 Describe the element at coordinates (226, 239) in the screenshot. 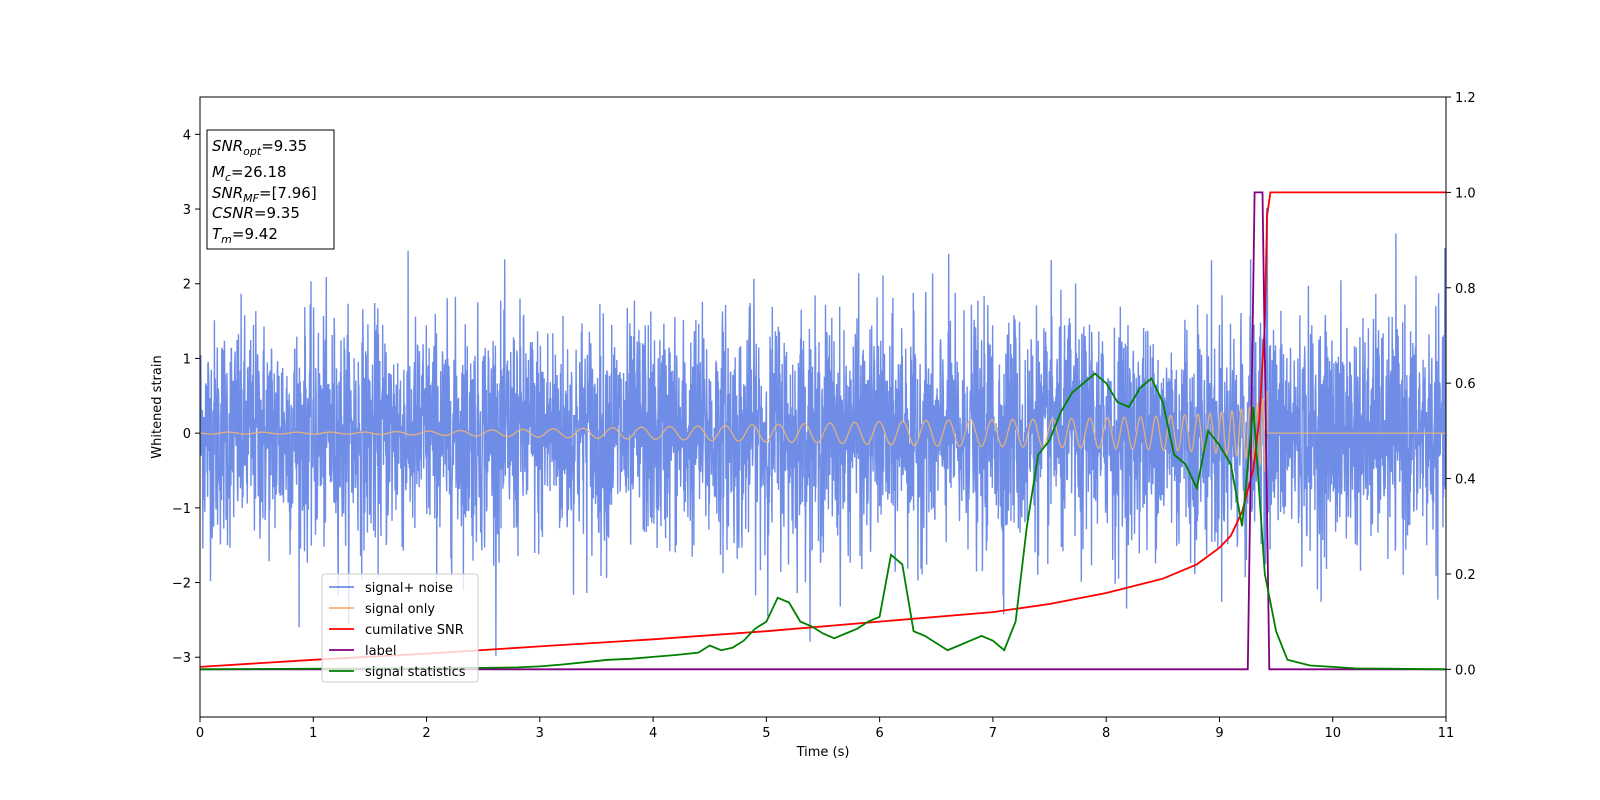

I see `annotation-subscript: m` at that location.